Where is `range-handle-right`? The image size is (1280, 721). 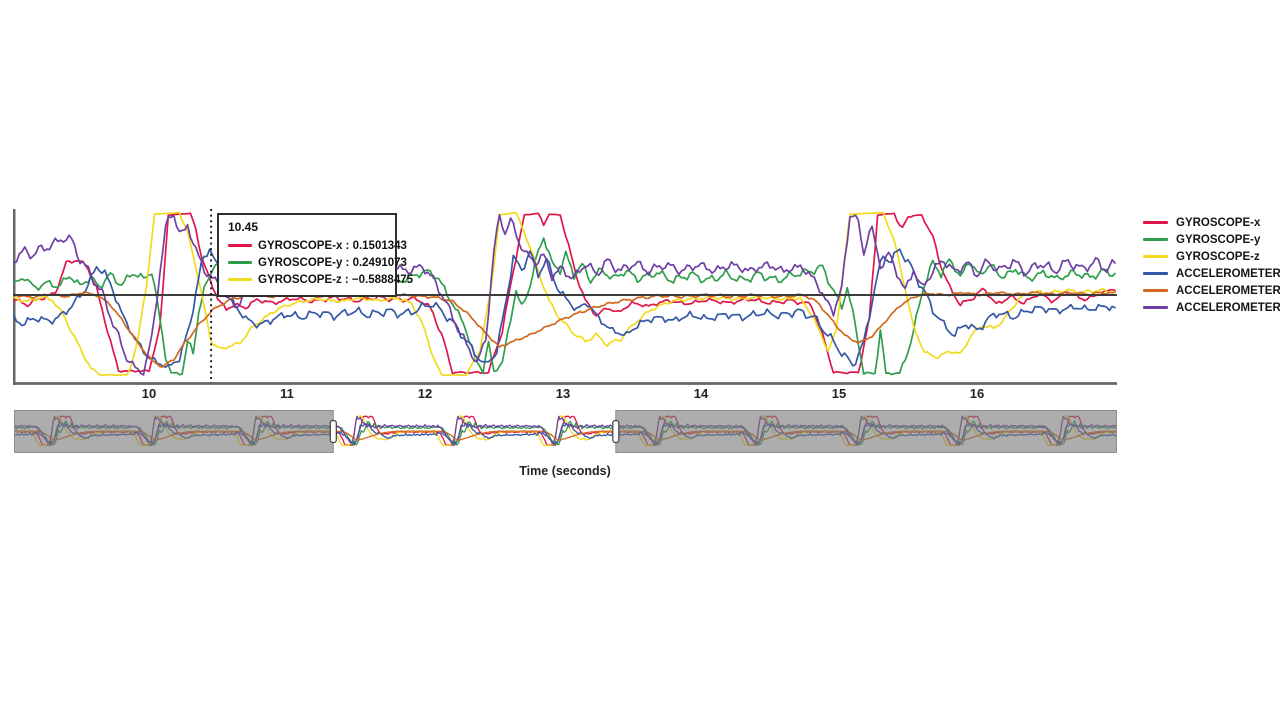
range-handle-right is located at coordinates (616, 431).